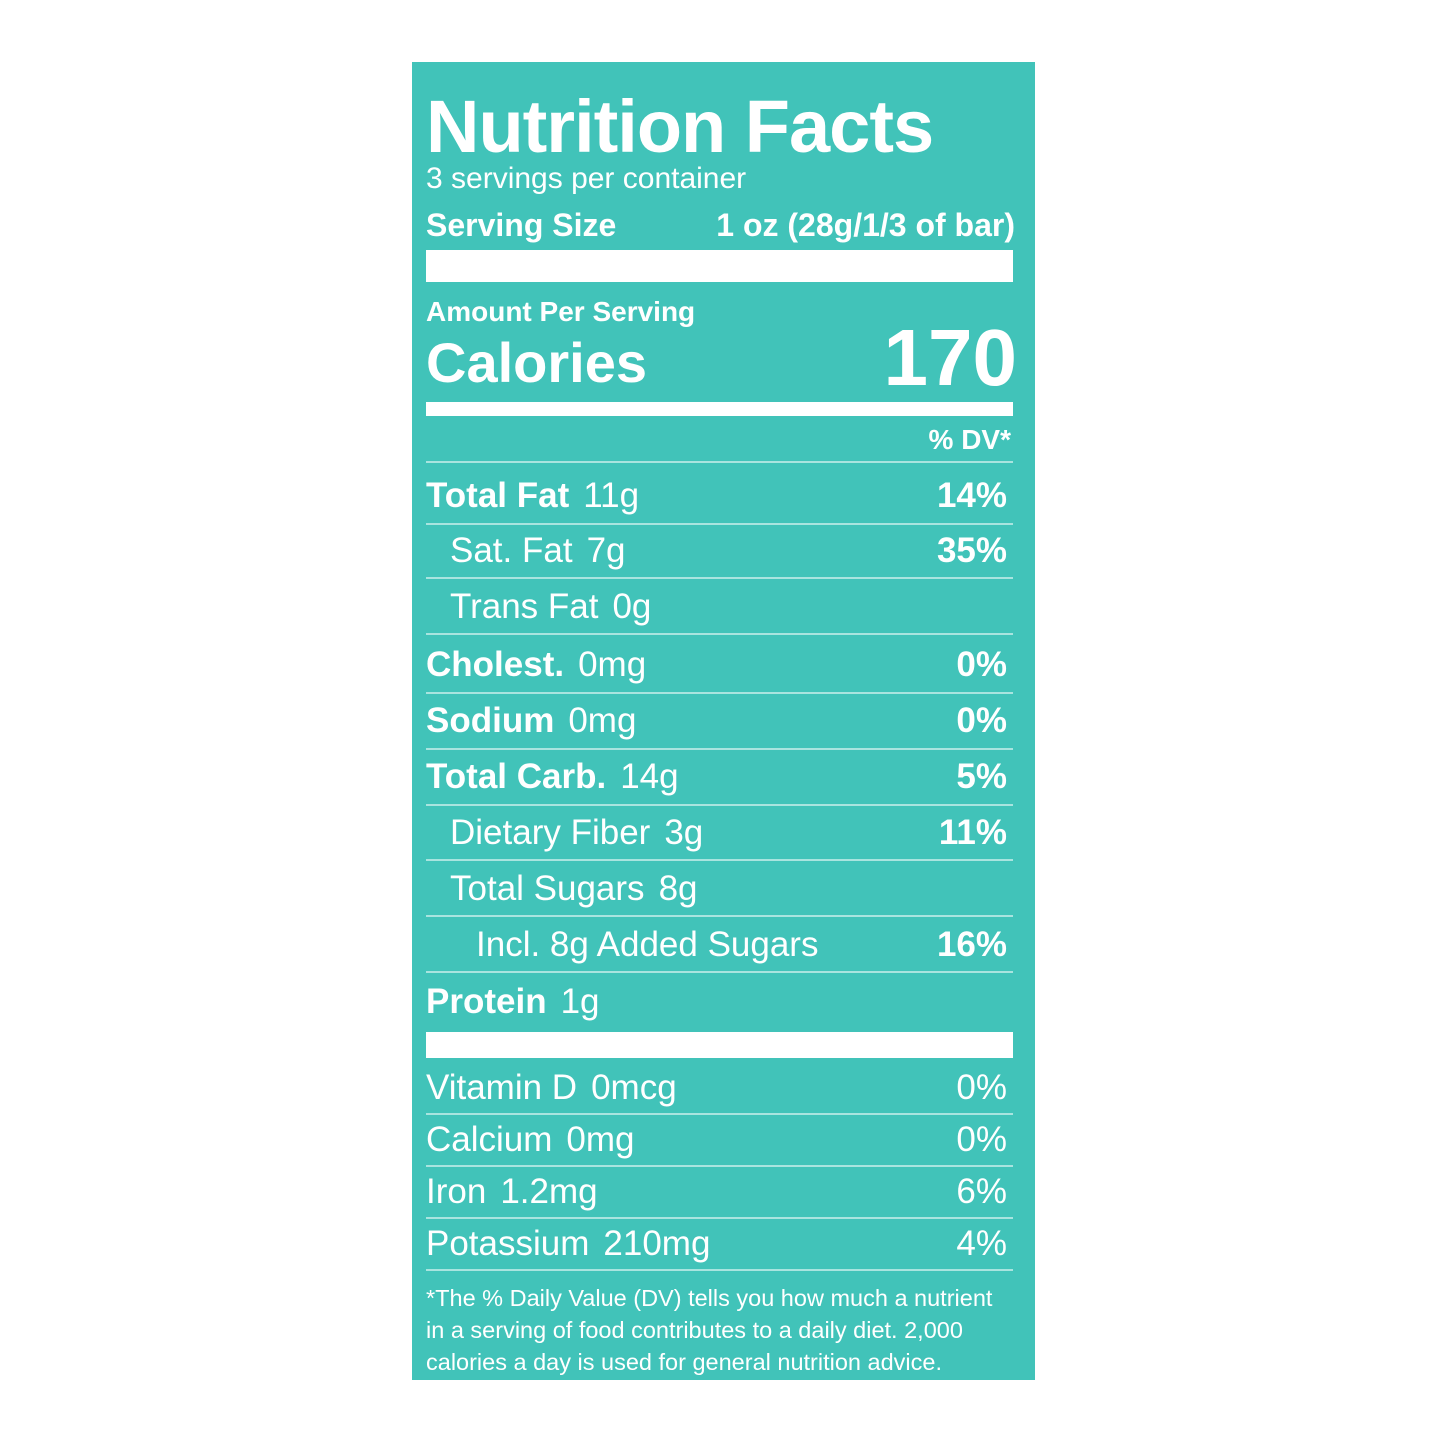 Image resolution: width=1445 pixels, height=1445 pixels. I want to click on nutrient-row: Total Carb. 14g 5%, so click(719, 778).